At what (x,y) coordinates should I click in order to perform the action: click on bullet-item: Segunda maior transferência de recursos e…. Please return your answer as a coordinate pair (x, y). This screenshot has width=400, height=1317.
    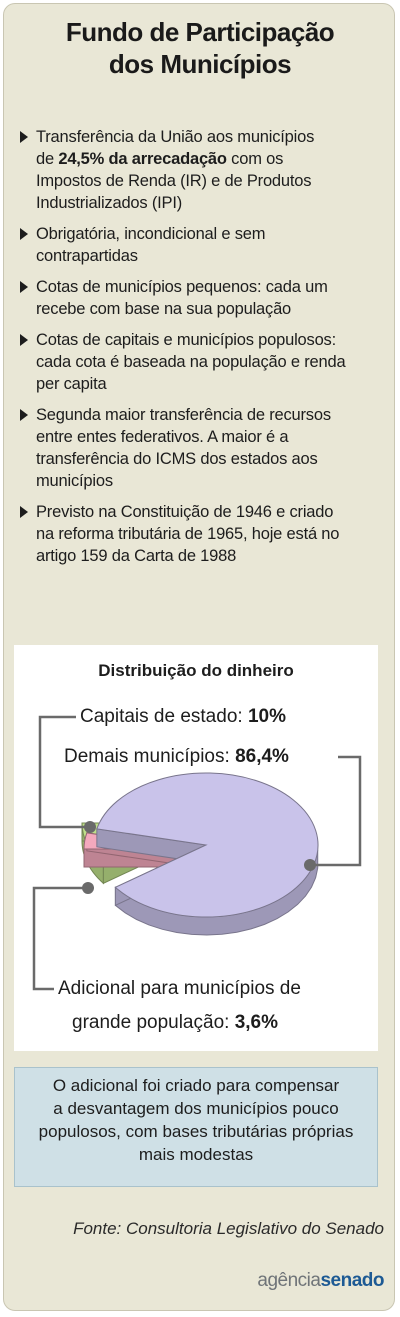
    Looking at the image, I should click on (202, 448).